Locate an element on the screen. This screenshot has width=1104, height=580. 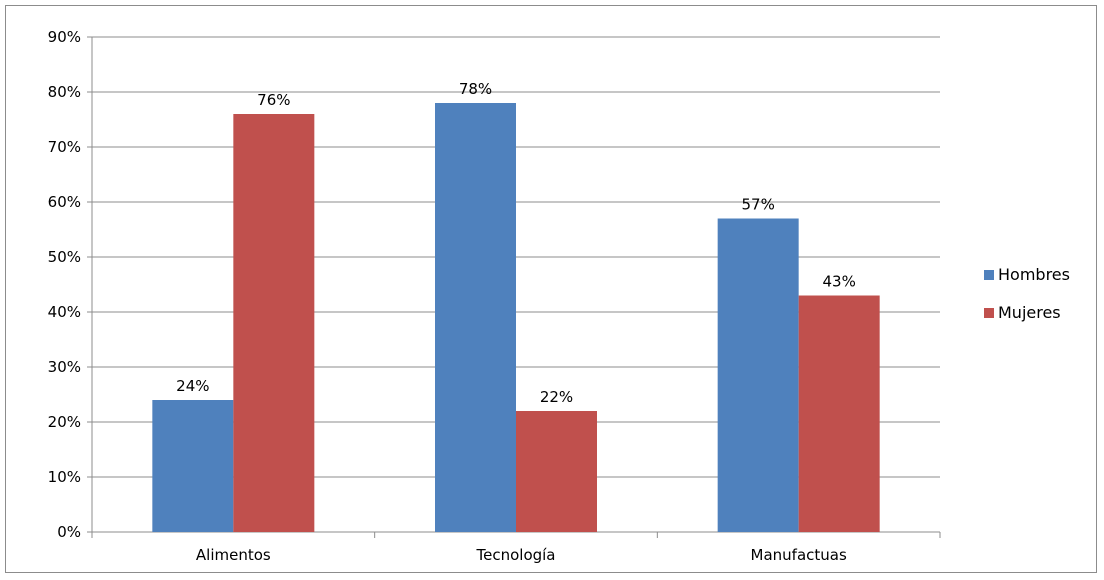
data-label: 57% is located at coordinates (757, 205).